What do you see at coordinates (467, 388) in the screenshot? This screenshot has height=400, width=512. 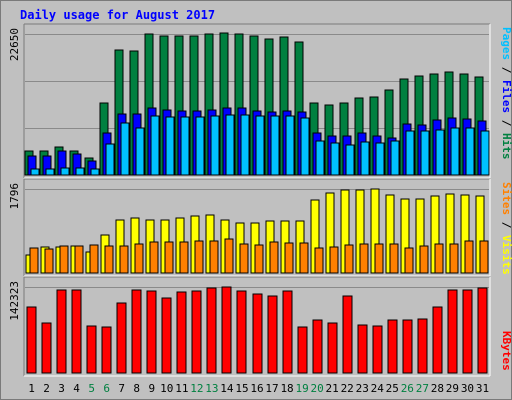 I see `x-tick-label-day-30: 30` at bounding box center [467, 388].